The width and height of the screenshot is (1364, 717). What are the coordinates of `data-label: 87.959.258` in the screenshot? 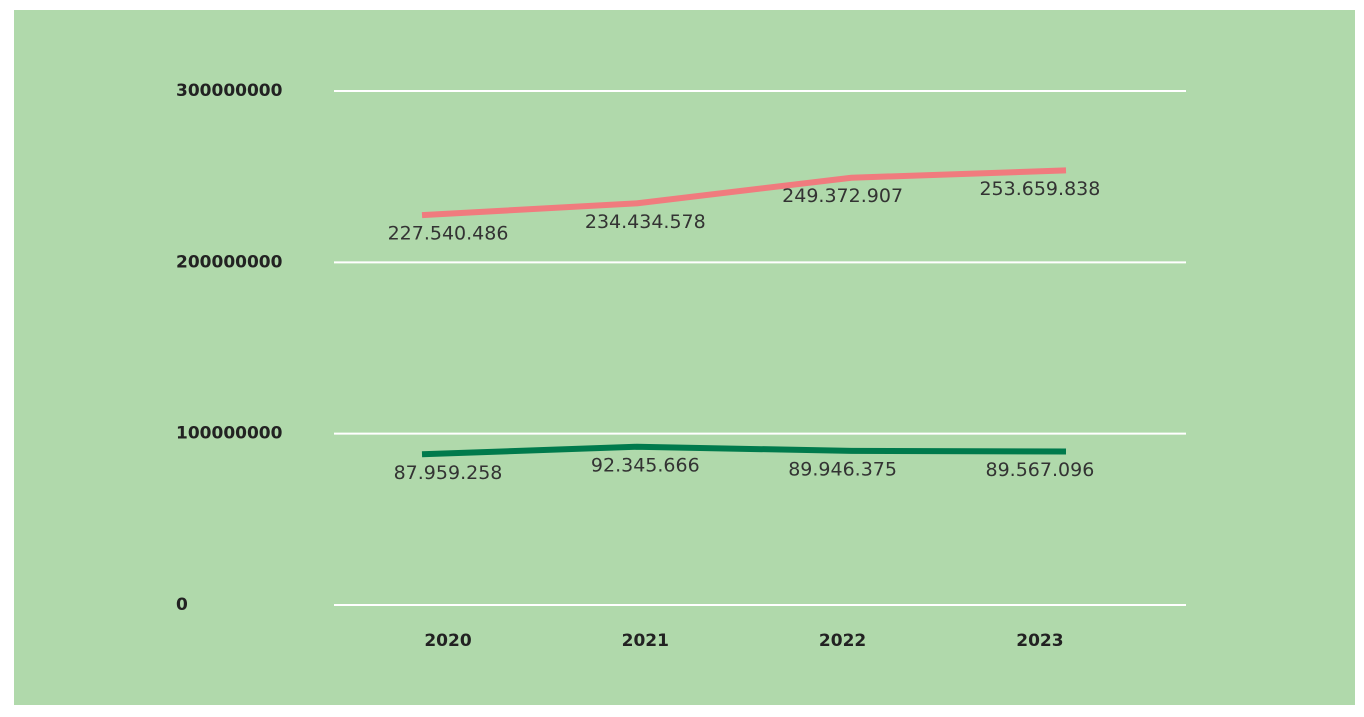 It's located at (448, 473).